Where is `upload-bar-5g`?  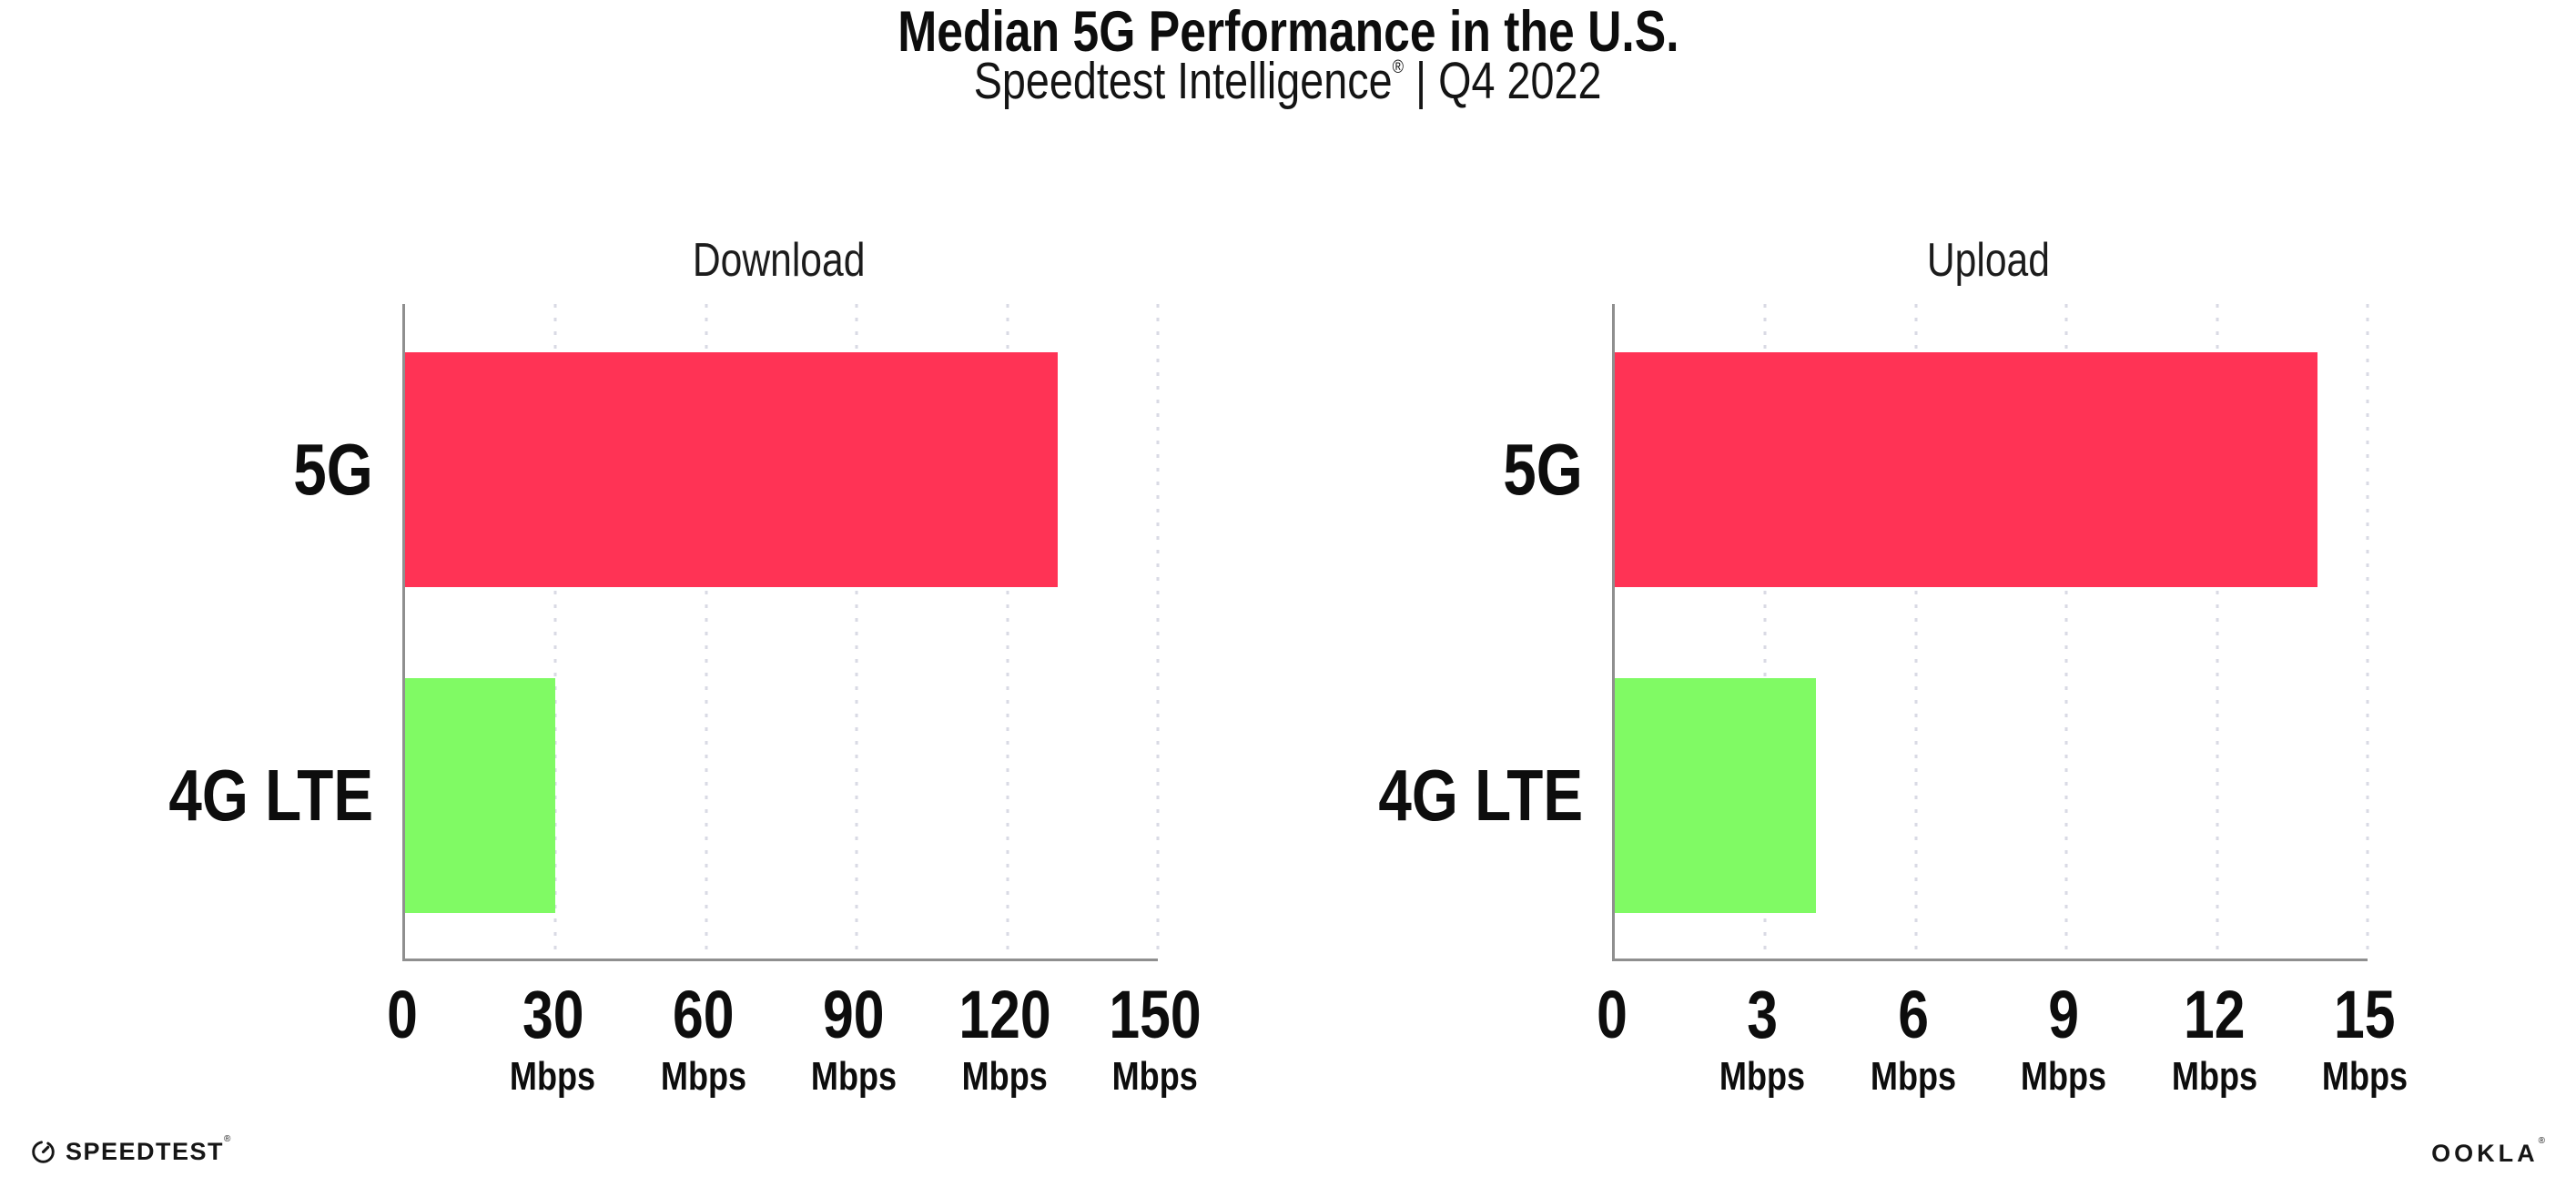 upload-bar-5g is located at coordinates (1966, 469).